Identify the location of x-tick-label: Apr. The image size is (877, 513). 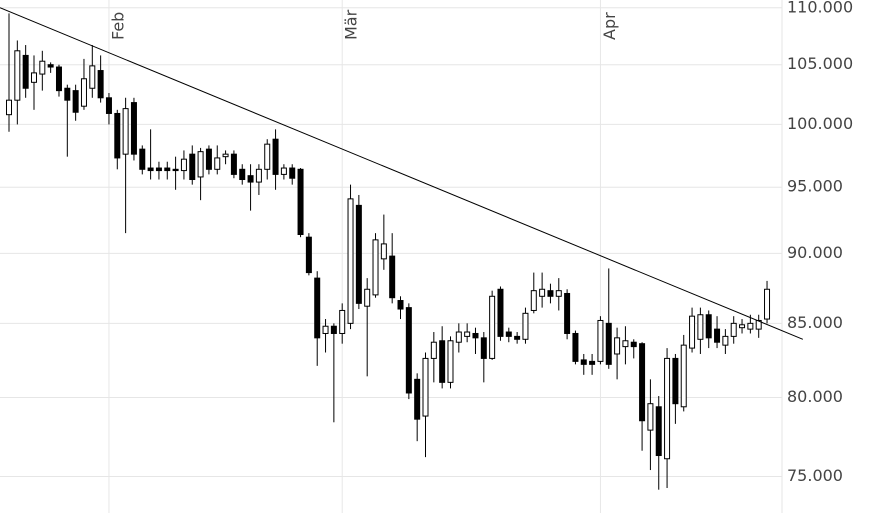
(609, 26).